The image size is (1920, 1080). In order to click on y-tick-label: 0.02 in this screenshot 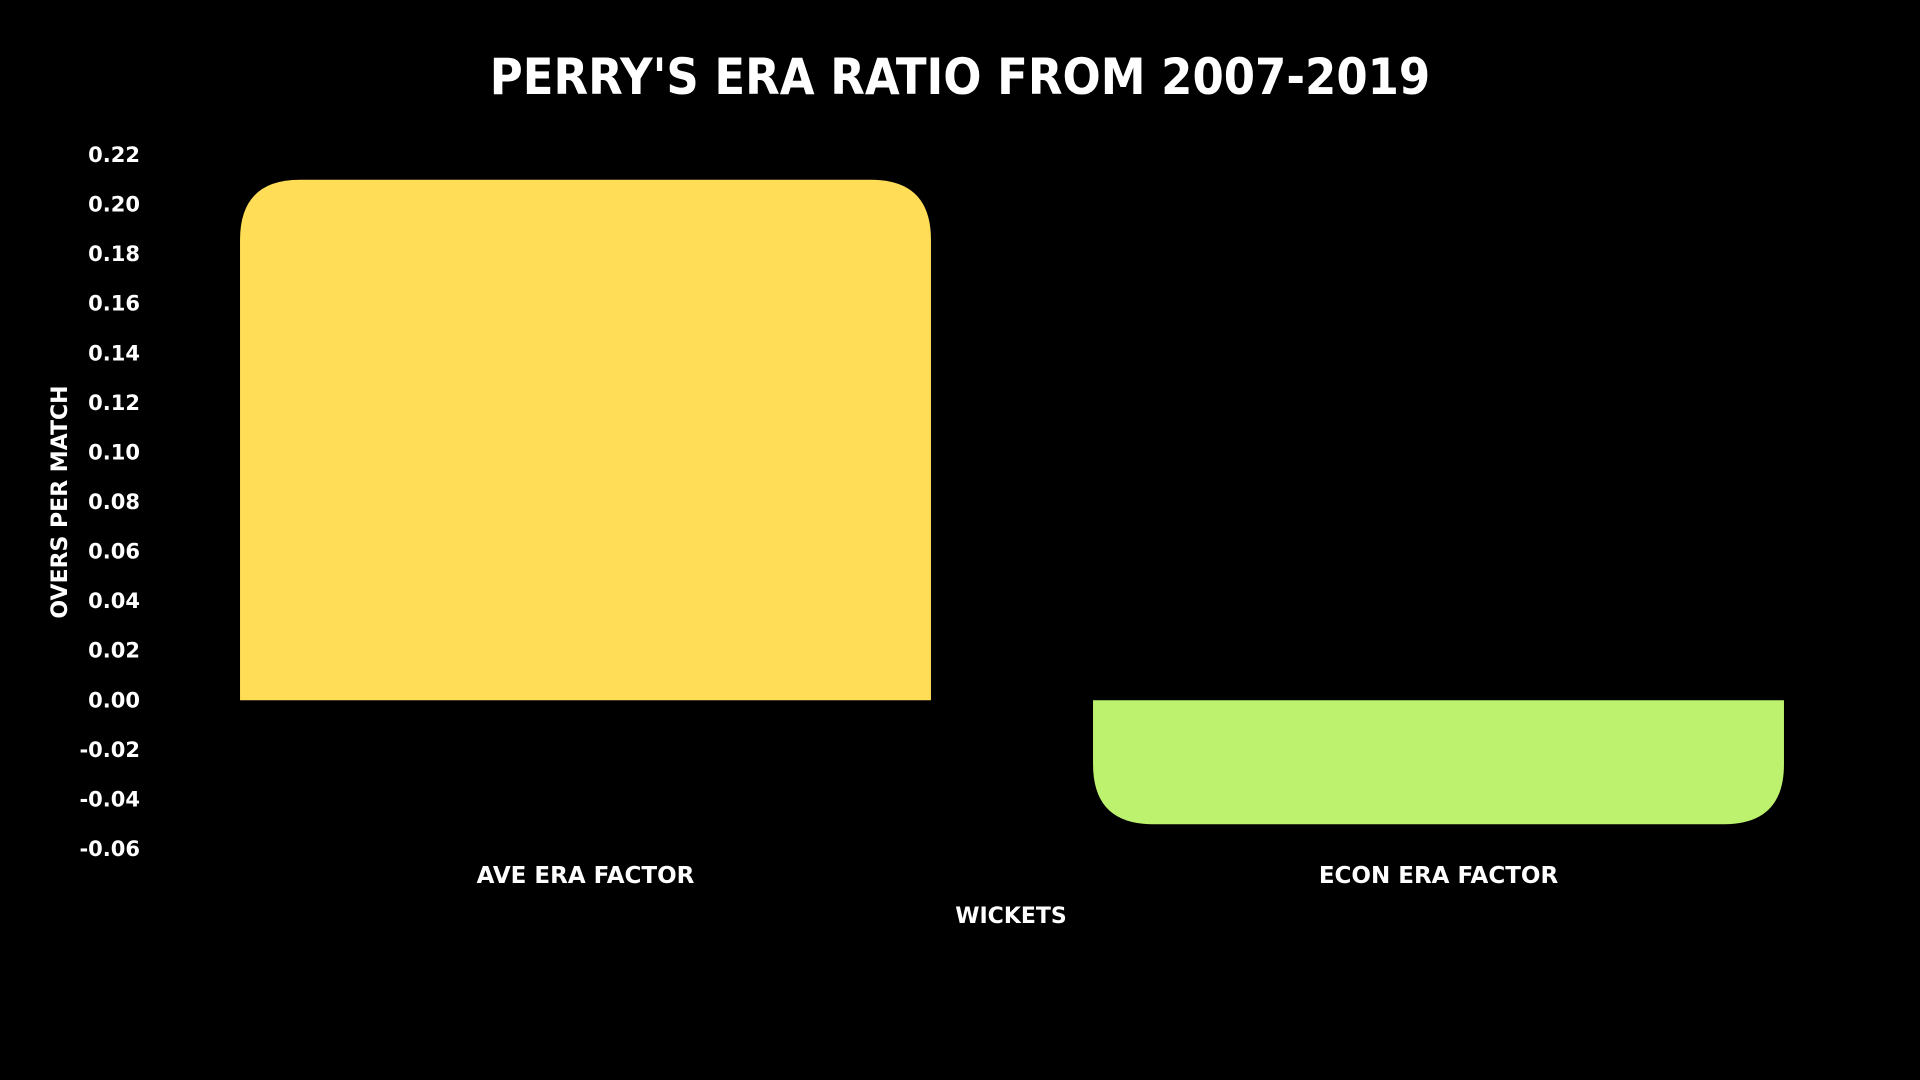, I will do `click(114, 651)`.